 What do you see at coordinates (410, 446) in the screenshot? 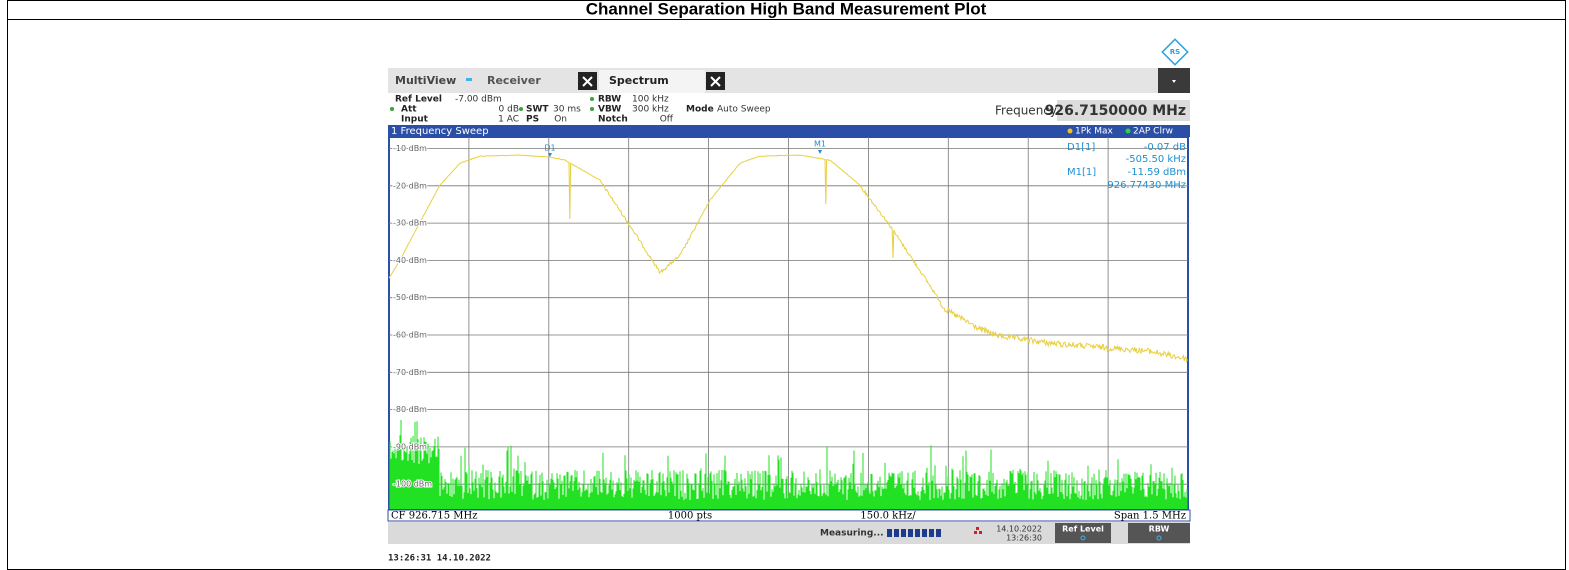
I see `y-label: -90 dBm` at bounding box center [410, 446].